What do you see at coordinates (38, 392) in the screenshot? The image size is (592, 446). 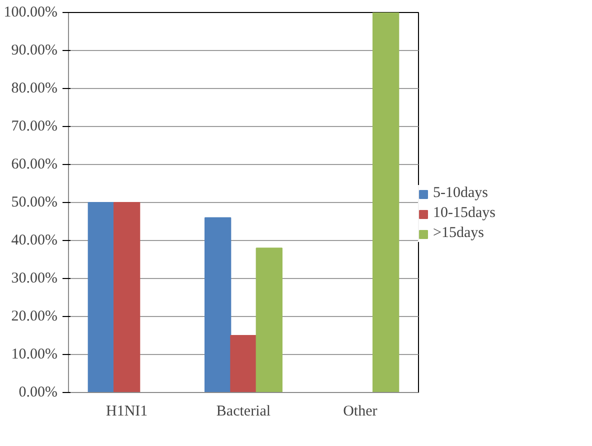 I see `y-tick-label: 0.00%` at bounding box center [38, 392].